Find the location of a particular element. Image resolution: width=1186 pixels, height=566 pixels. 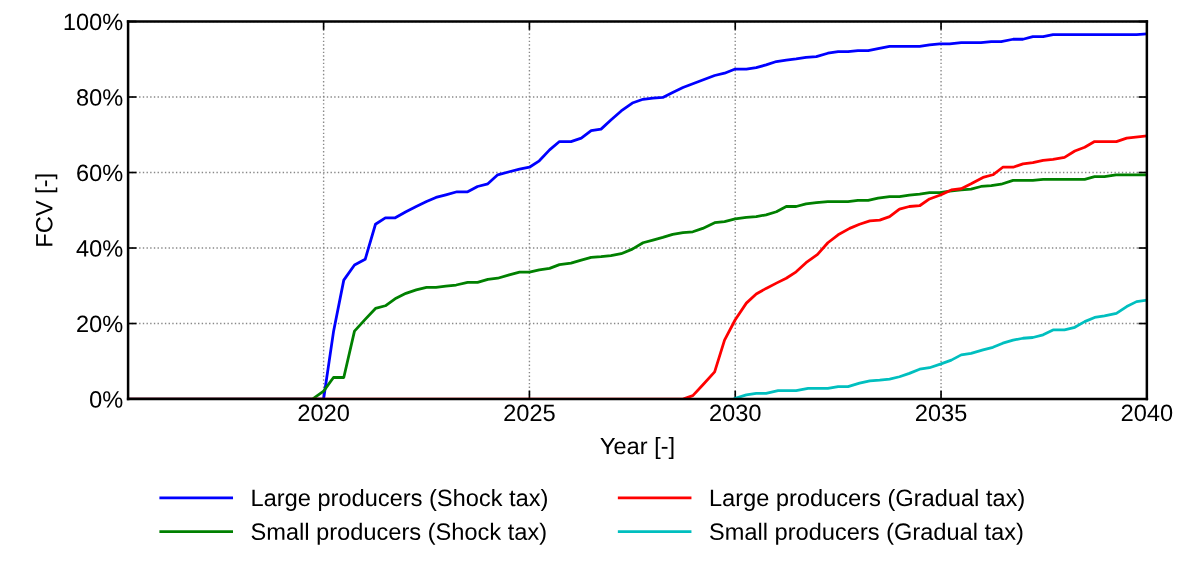

legend-label: Large producers (Gradual tax) is located at coordinates (867, 499).